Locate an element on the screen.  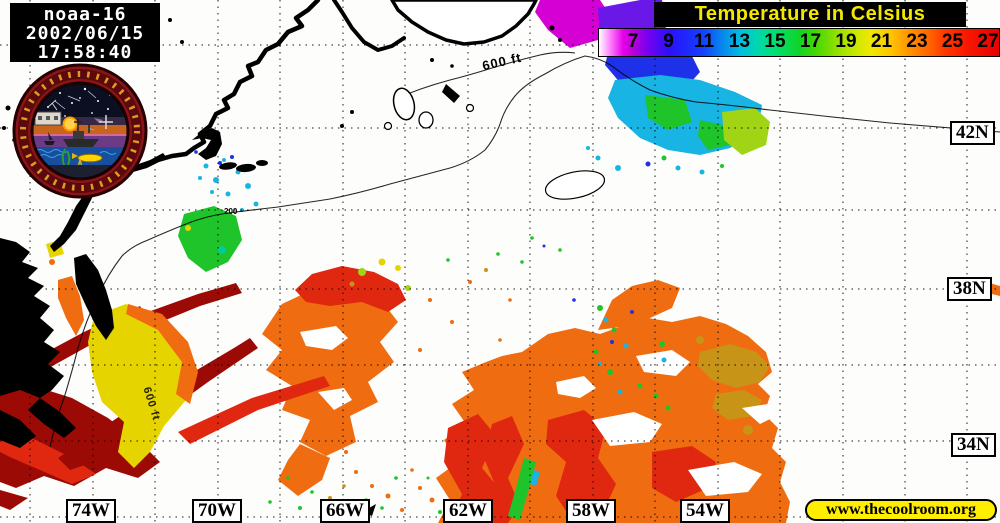
longitude-label-54W: 54W is located at coordinates (705, 511).